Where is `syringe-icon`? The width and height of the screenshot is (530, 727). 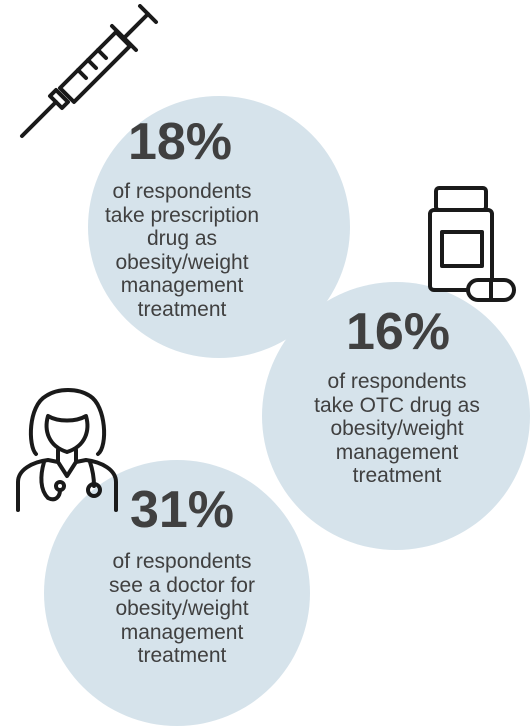 syringe-icon is located at coordinates (89, 71).